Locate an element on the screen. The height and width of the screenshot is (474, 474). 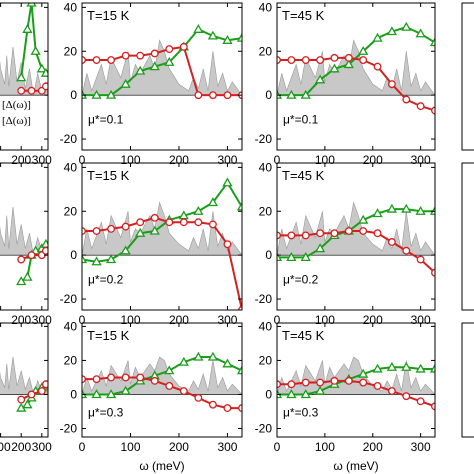
panel-0-0: 200 300 is located at coordinates (26, 84).